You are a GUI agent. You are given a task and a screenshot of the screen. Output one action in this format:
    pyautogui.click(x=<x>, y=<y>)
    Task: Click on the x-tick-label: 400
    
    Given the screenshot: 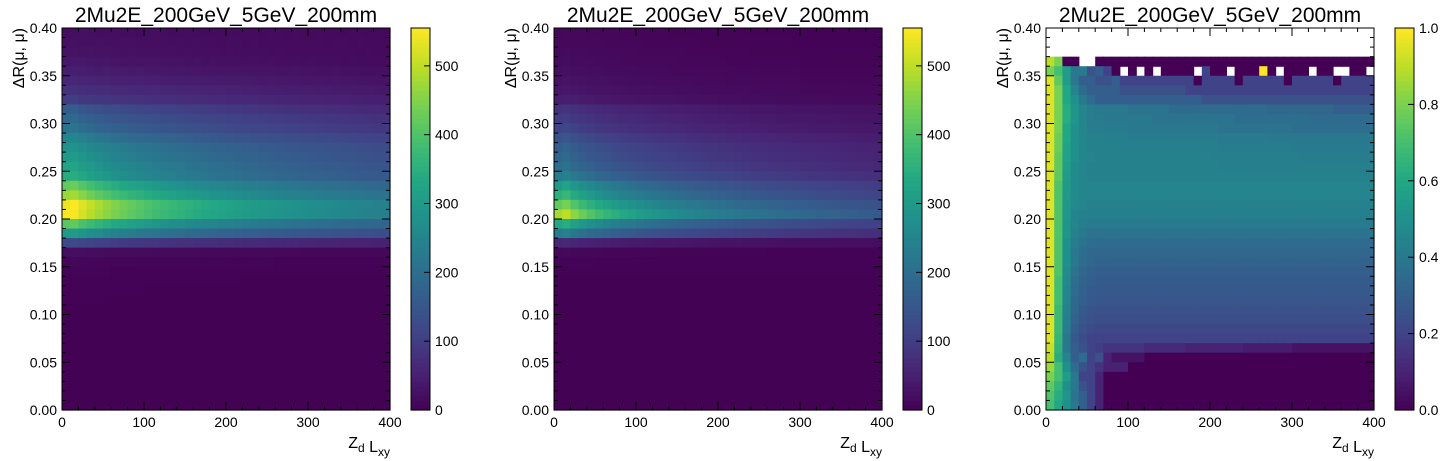 What is the action you would take?
    pyautogui.click(x=882, y=422)
    